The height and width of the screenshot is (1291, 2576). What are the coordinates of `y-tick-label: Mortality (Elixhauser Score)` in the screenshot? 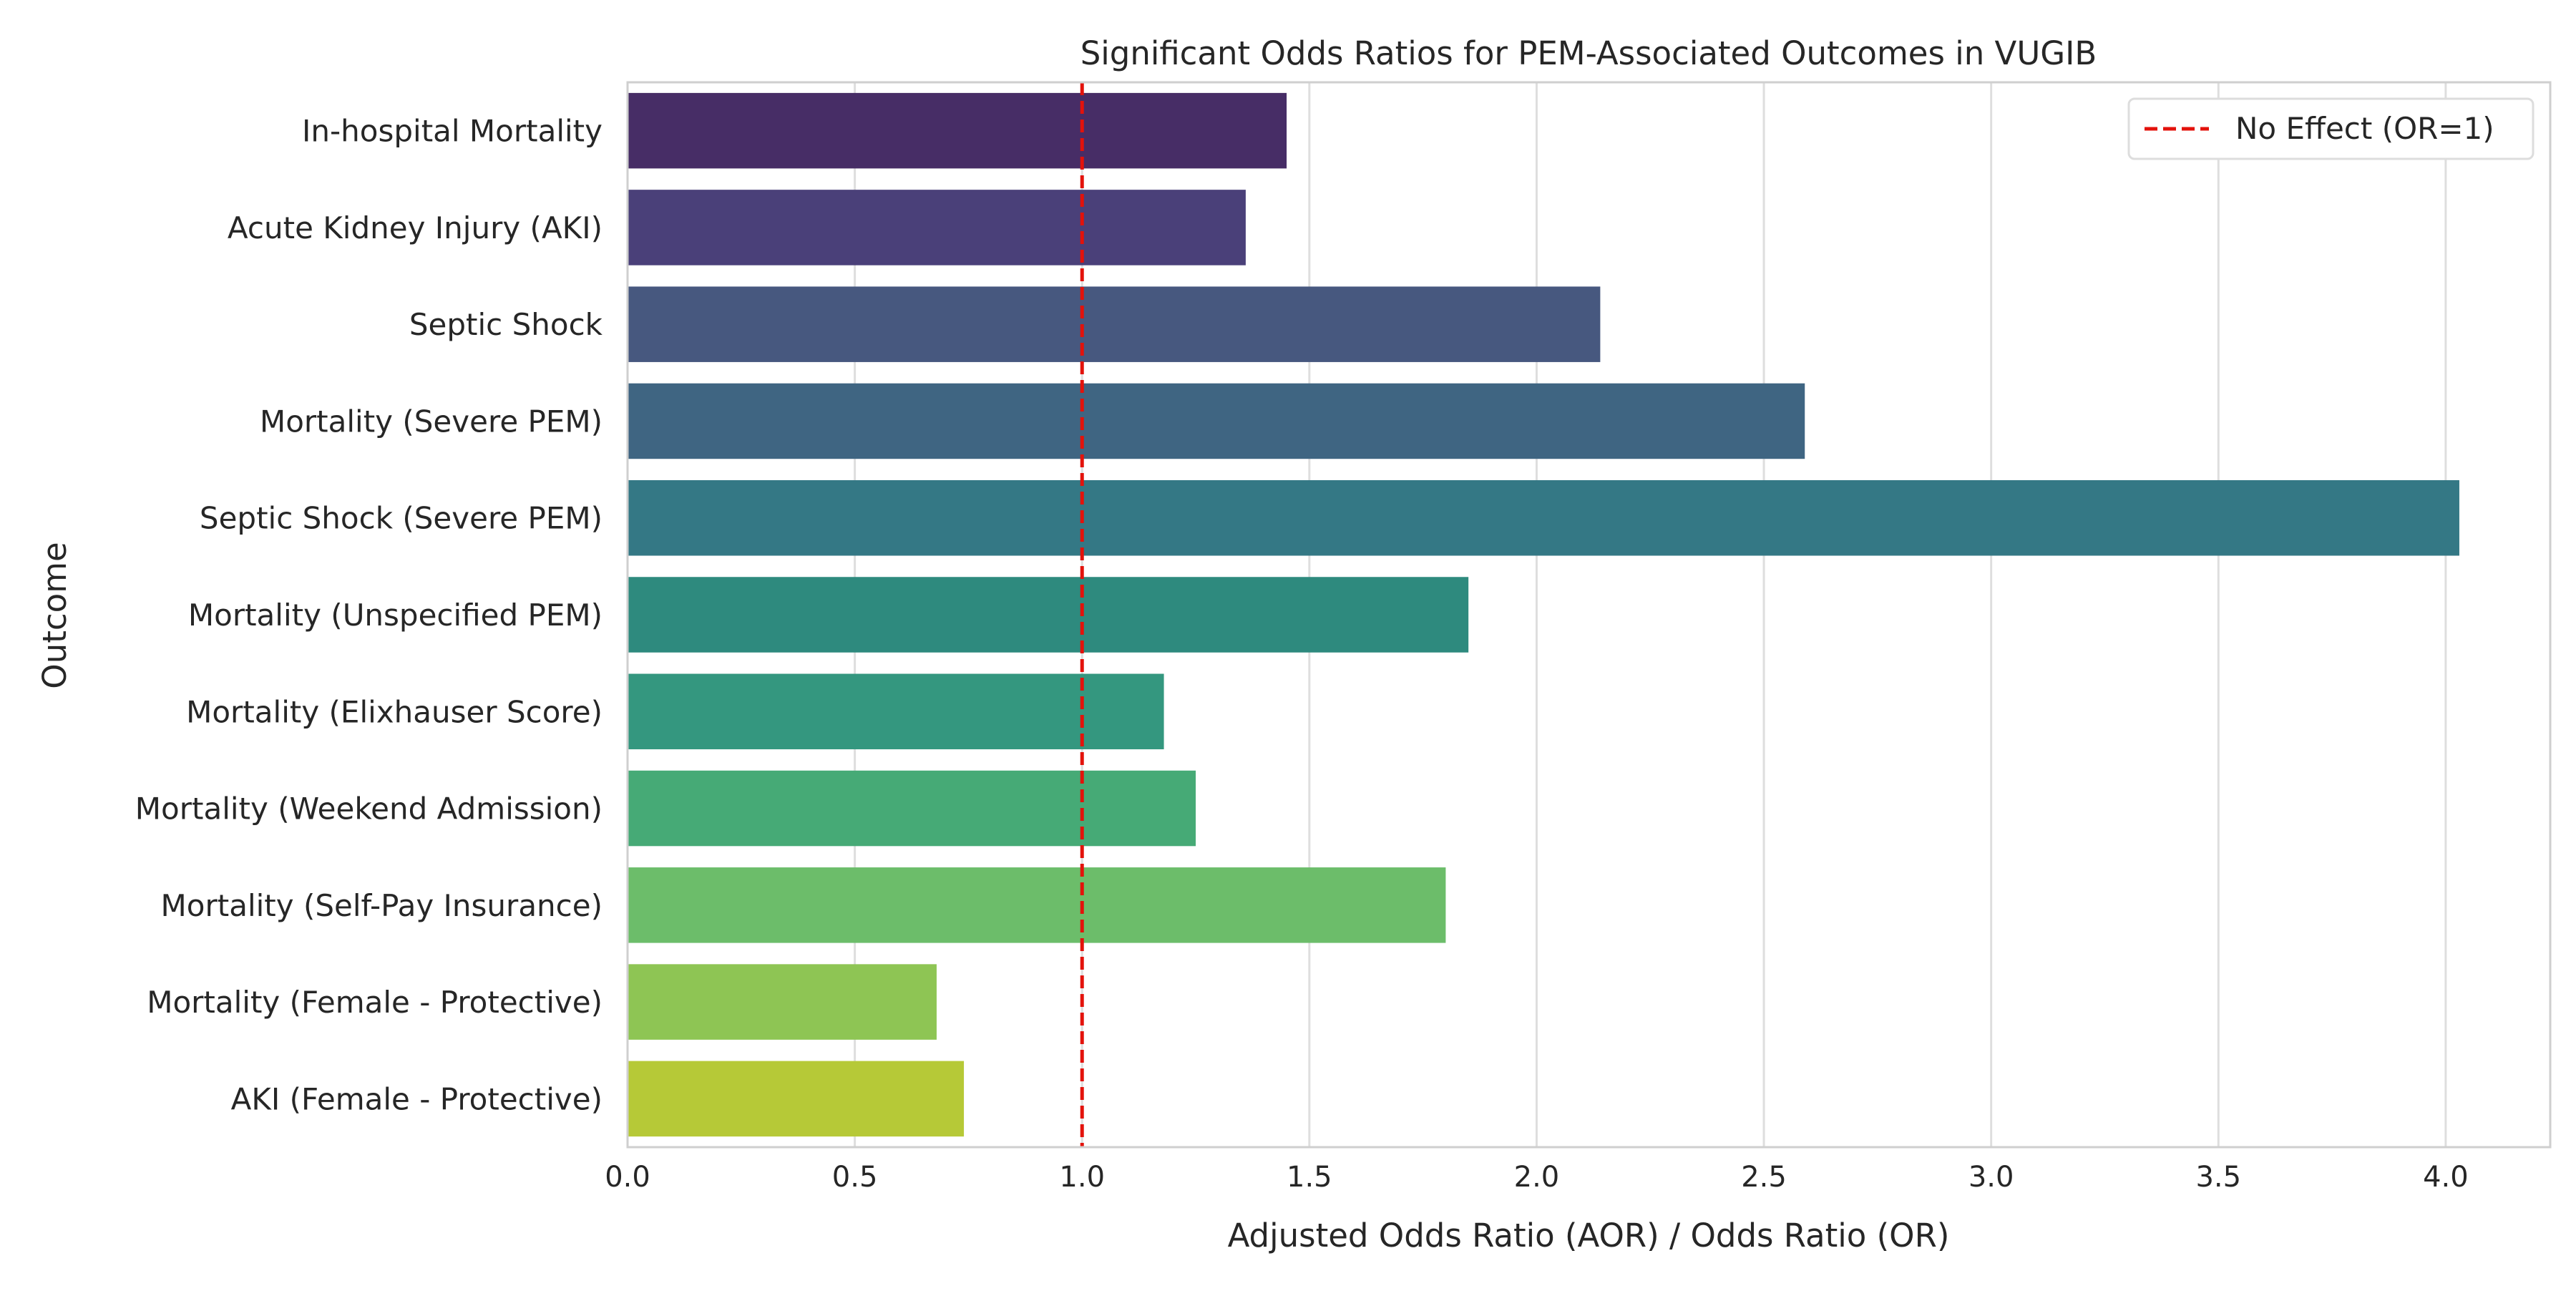 It's located at (394, 711).